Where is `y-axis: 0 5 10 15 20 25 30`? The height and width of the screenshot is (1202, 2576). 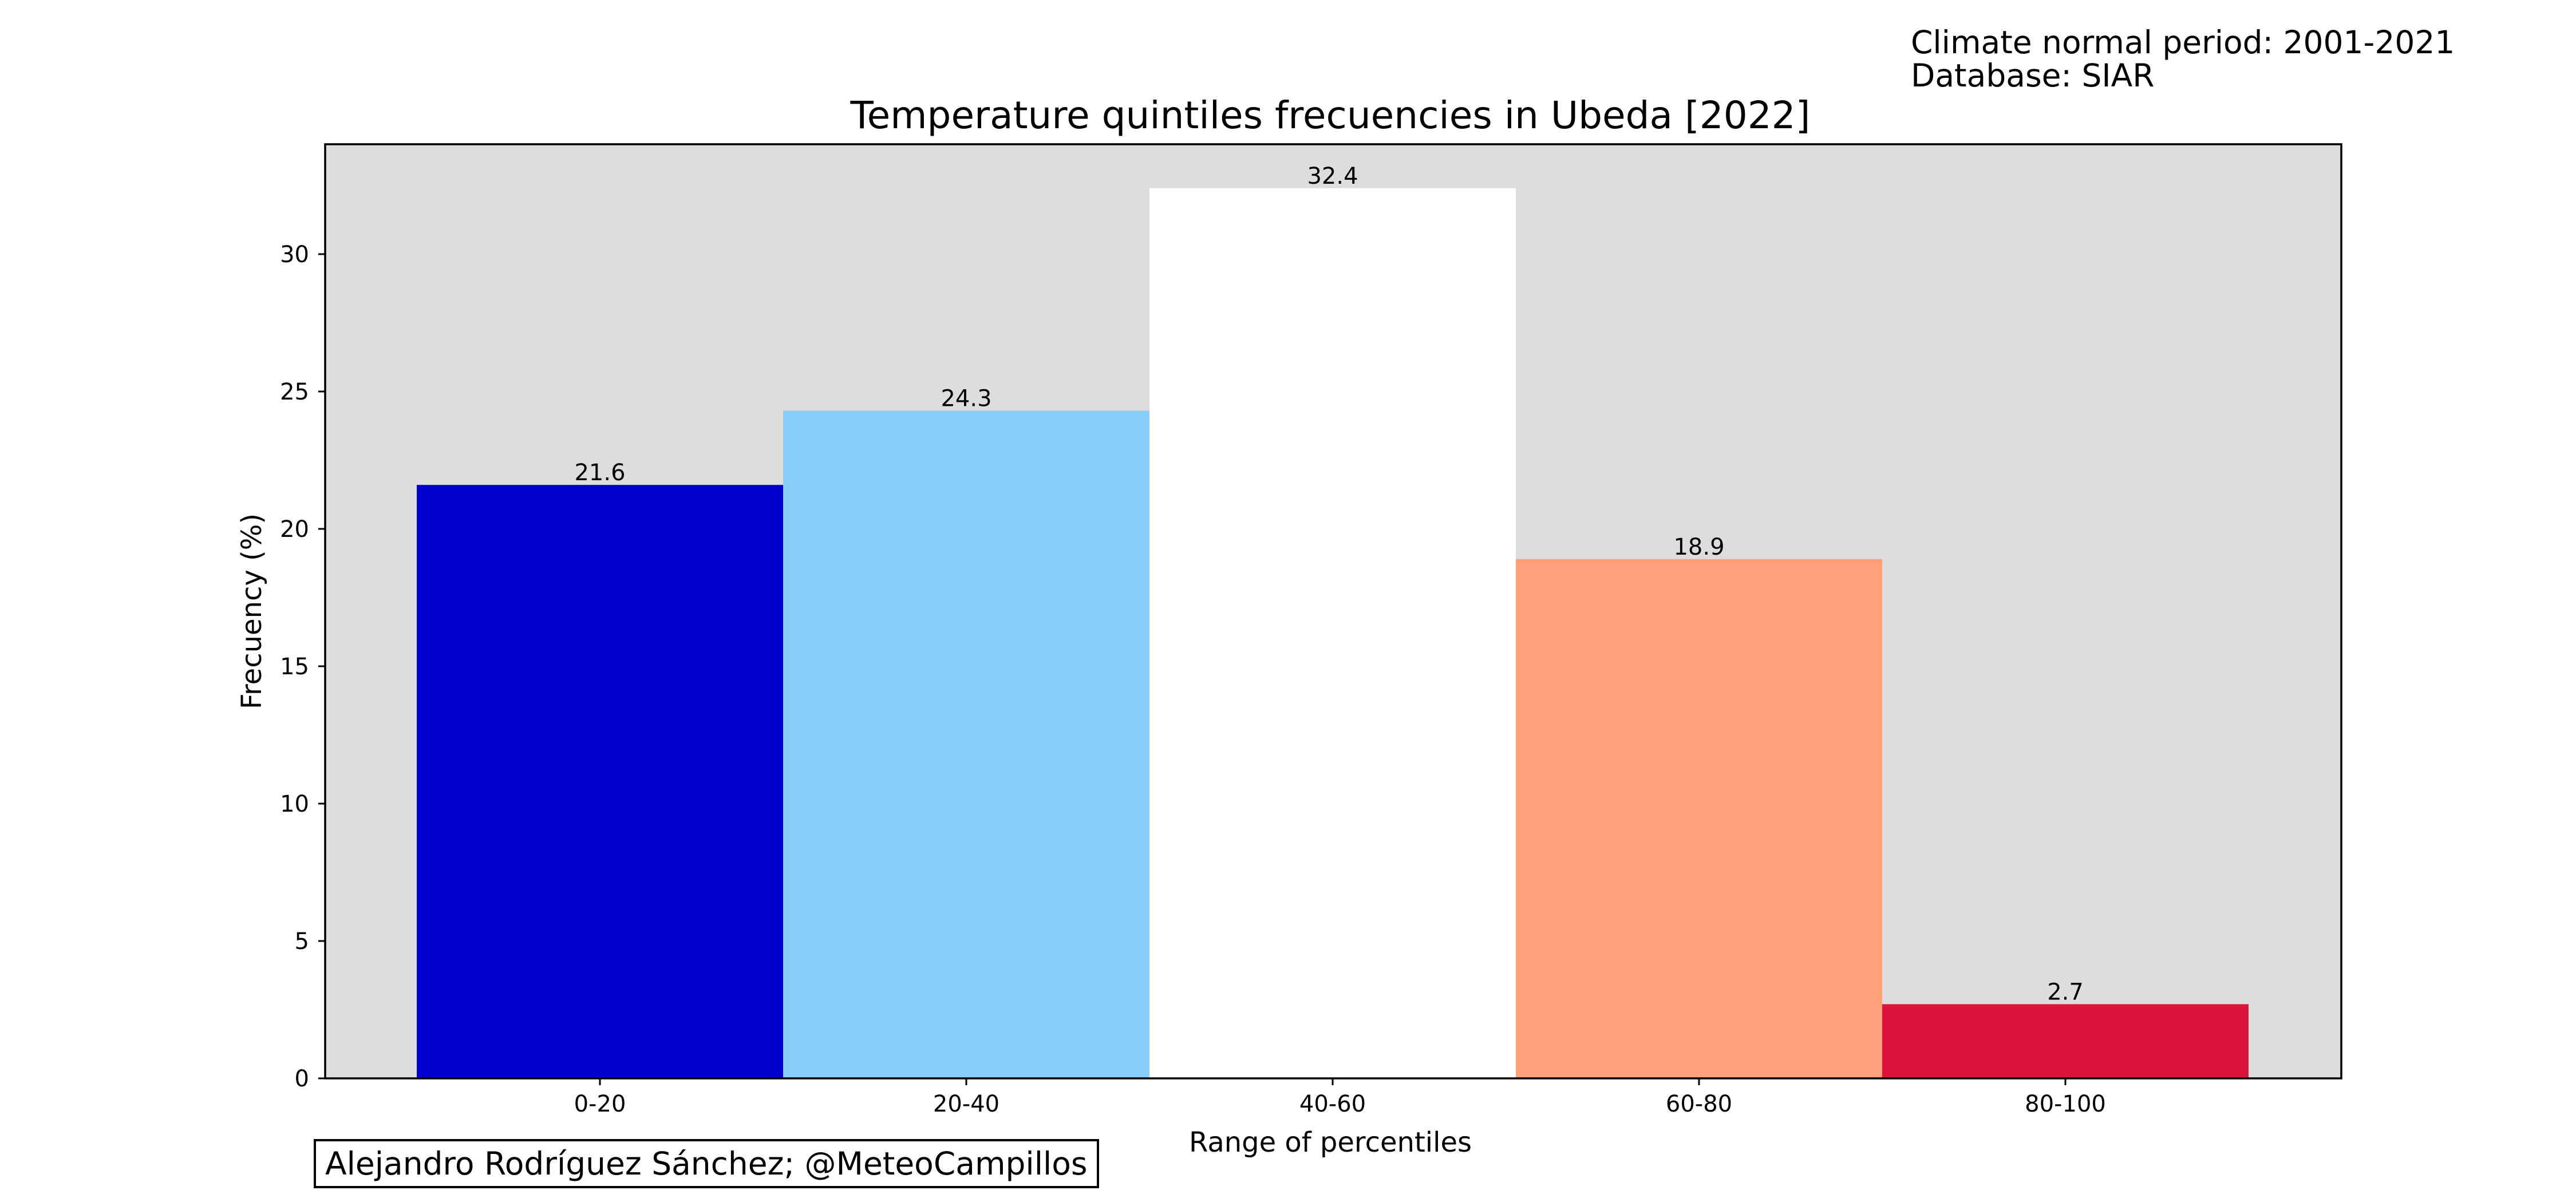 y-axis: 0 5 10 15 20 25 30 is located at coordinates (302, 667).